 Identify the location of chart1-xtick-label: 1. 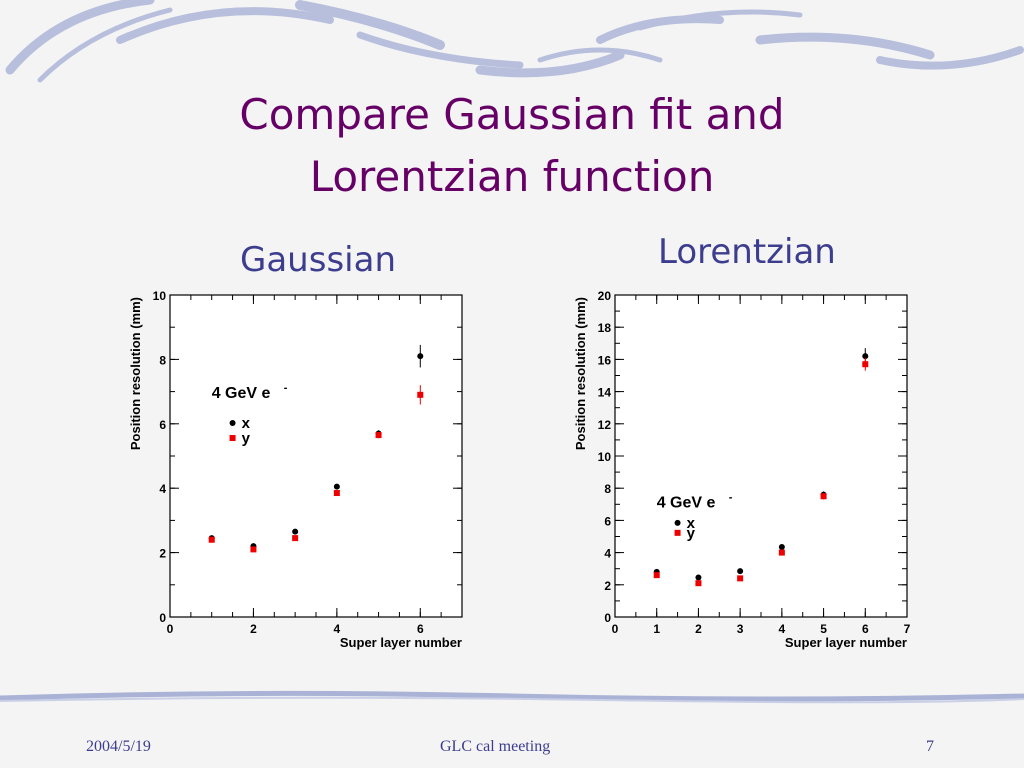
(656, 629).